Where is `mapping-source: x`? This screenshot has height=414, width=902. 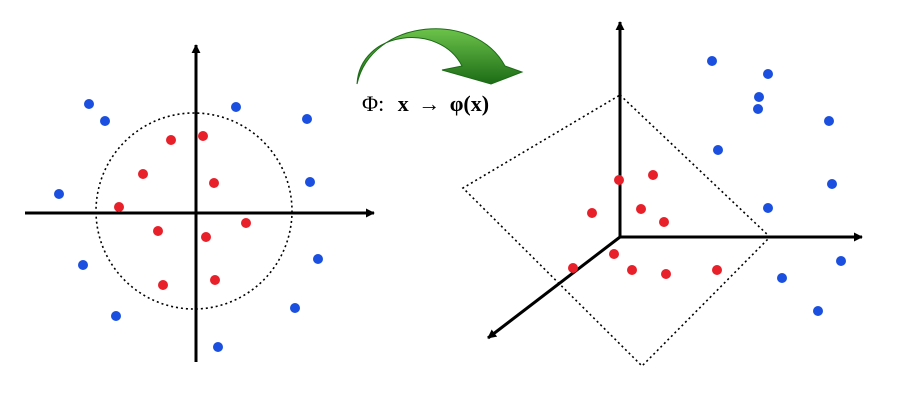
mapping-source: x is located at coordinates (403, 103).